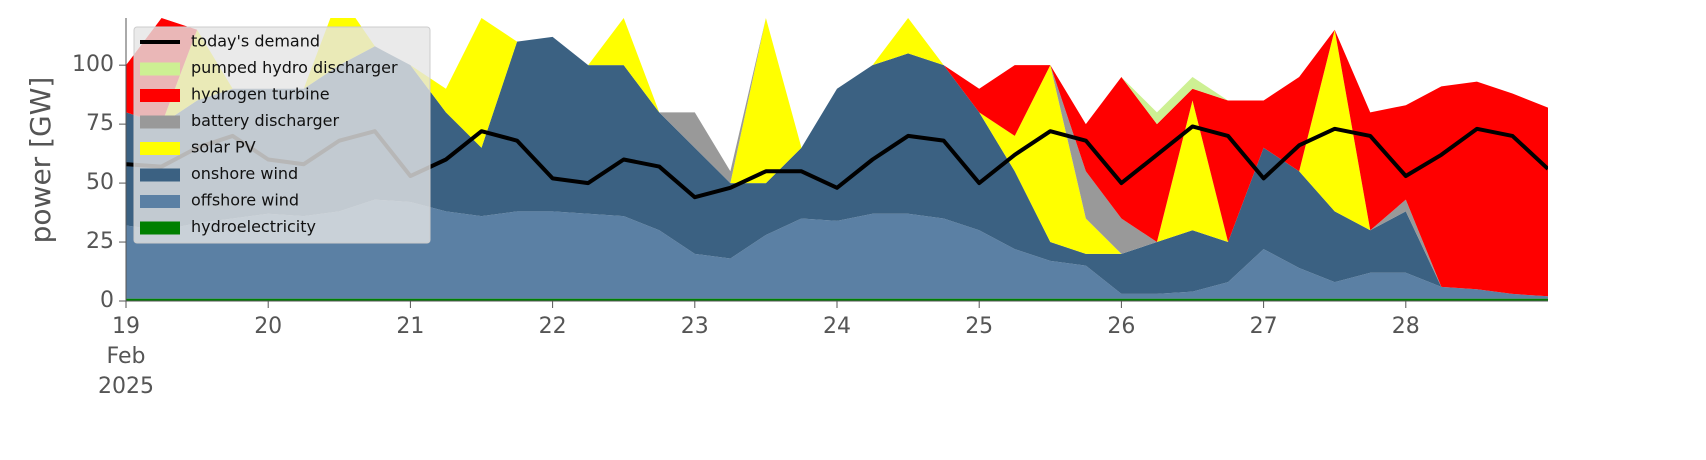 Image resolution: width=1706 pixels, height=460 pixels. Describe the element at coordinates (1263, 326) in the screenshot. I see `x-tick-label: 27` at that location.